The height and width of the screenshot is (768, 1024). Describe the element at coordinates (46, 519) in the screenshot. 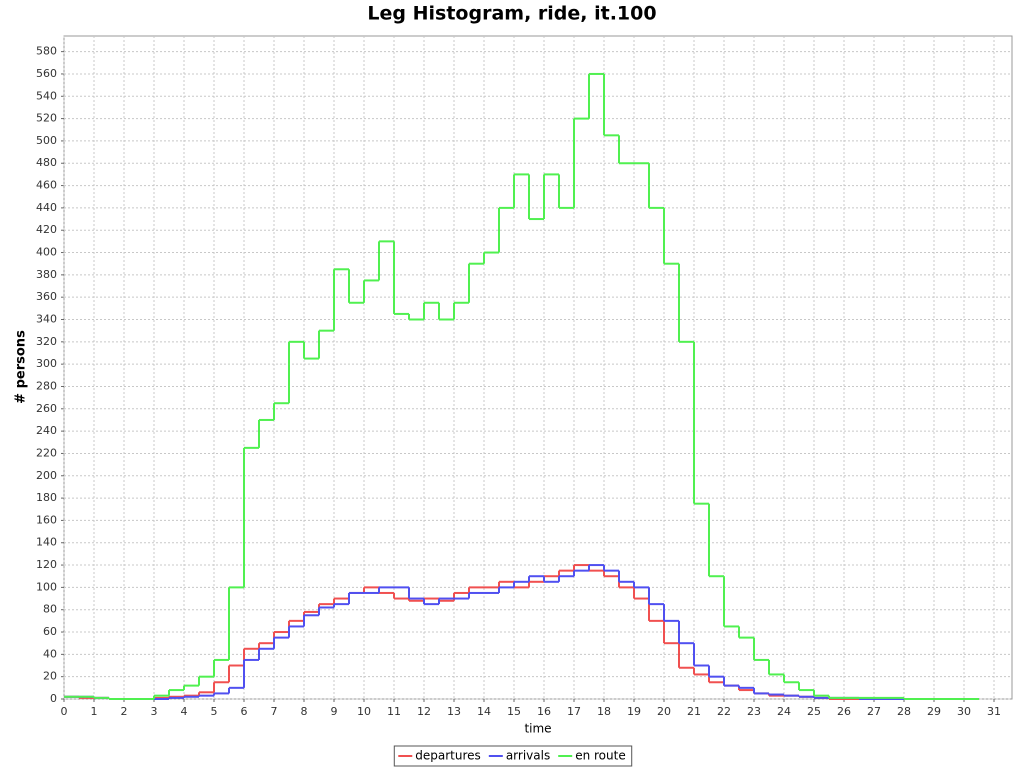

I see `y-tick-label: 160` at that location.